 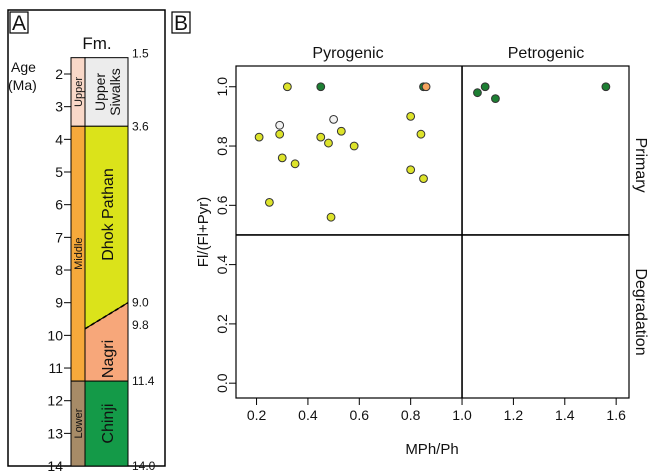 I want to click on age-tick-label-5: 5, so click(x=59, y=172).